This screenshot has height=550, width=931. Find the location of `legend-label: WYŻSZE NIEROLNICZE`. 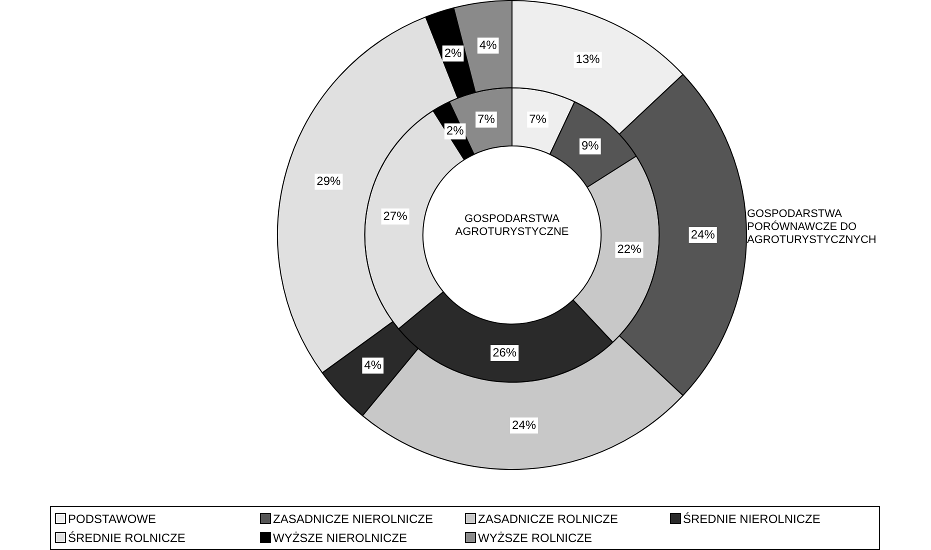

legend-label: WYŻSZE NIEROLNICZE is located at coordinates (340, 537).